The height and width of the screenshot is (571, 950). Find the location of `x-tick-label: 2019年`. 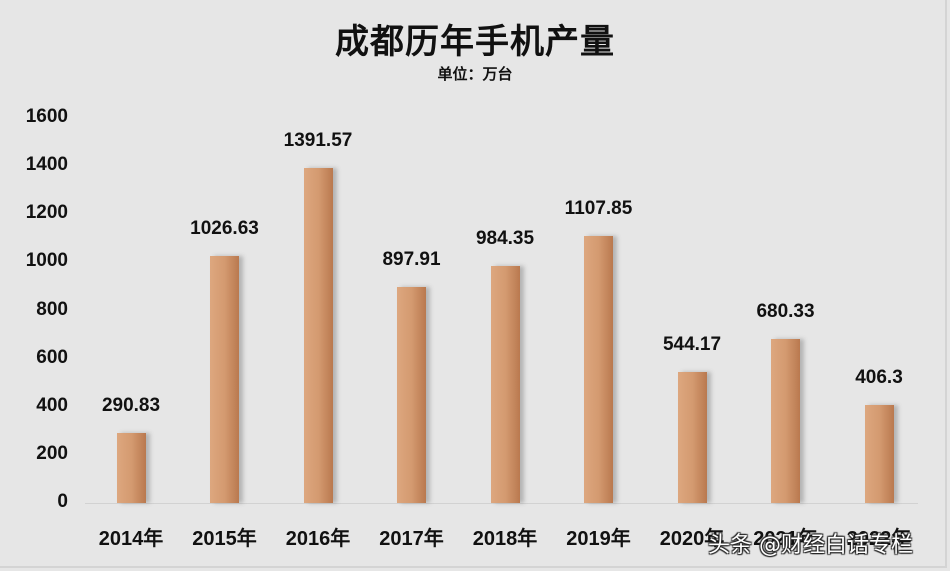

x-tick-label: 2019年 is located at coordinates (598, 539).